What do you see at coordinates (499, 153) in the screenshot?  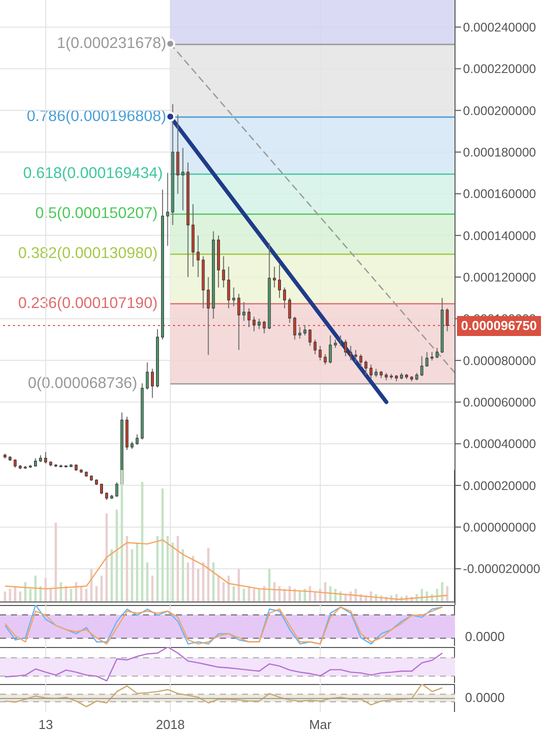 I see `y-tick-label: 0.000180000` at bounding box center [499, 153].